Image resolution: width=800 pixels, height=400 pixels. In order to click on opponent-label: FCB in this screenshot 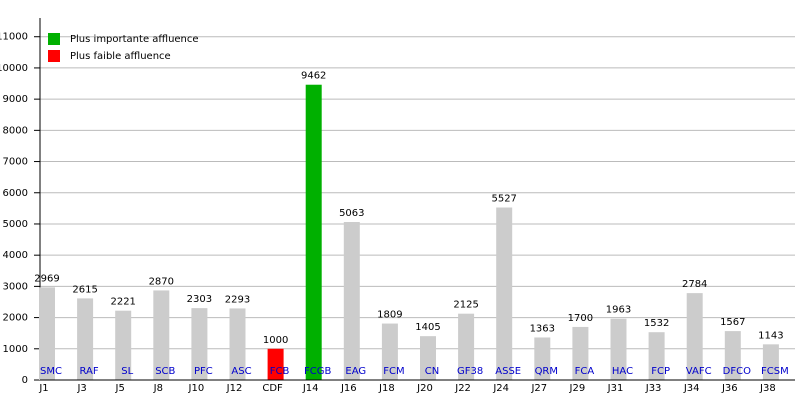, I will do `click(280, 371)`.